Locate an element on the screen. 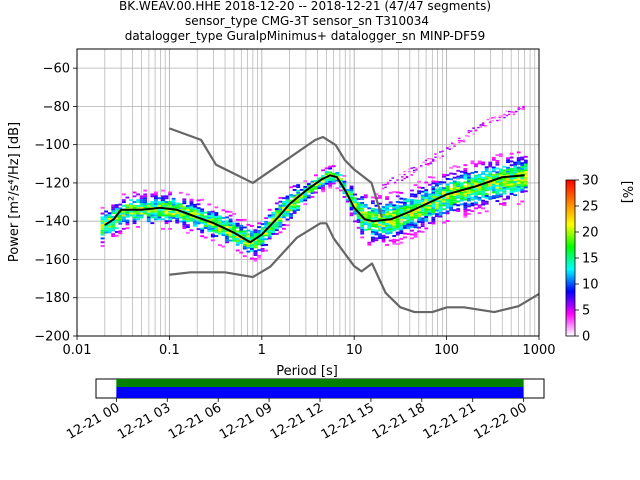 This screenshot has height=480, width=640. colorbar-gradient is located at coordinates (570, 258).